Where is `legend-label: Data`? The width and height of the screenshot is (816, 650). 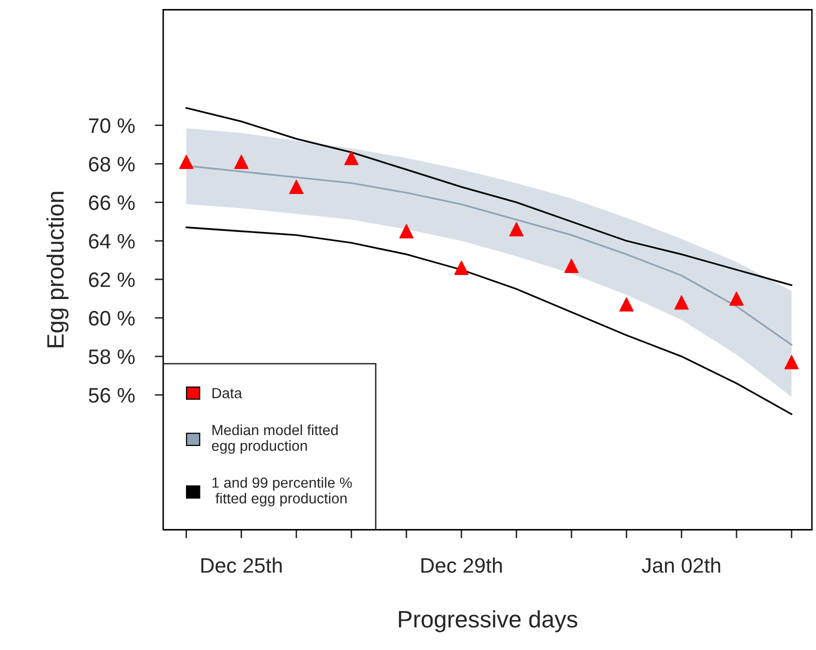 legend-label: Data is located at coordinates (227, 393).